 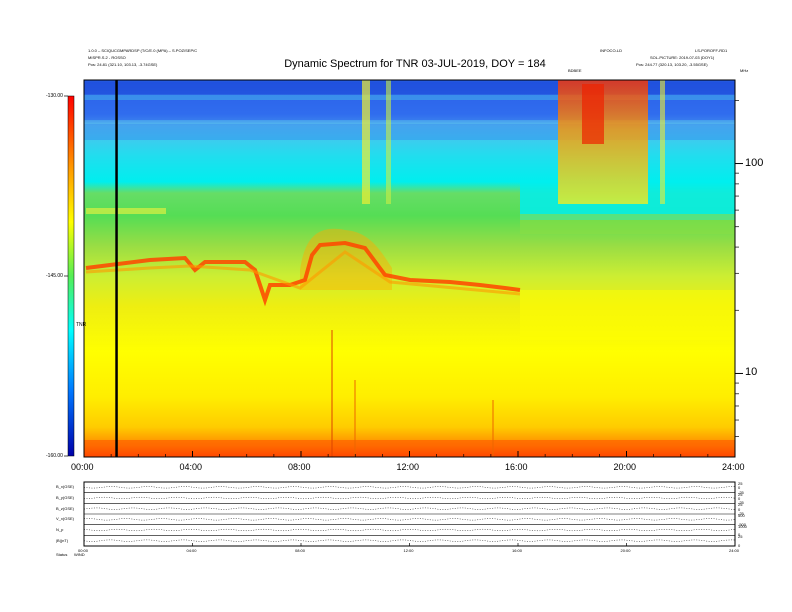 I want to click on header-right-line2: SOL-PICTURE: 2019-07-03 (DOY1), so click(x=682, y=57).